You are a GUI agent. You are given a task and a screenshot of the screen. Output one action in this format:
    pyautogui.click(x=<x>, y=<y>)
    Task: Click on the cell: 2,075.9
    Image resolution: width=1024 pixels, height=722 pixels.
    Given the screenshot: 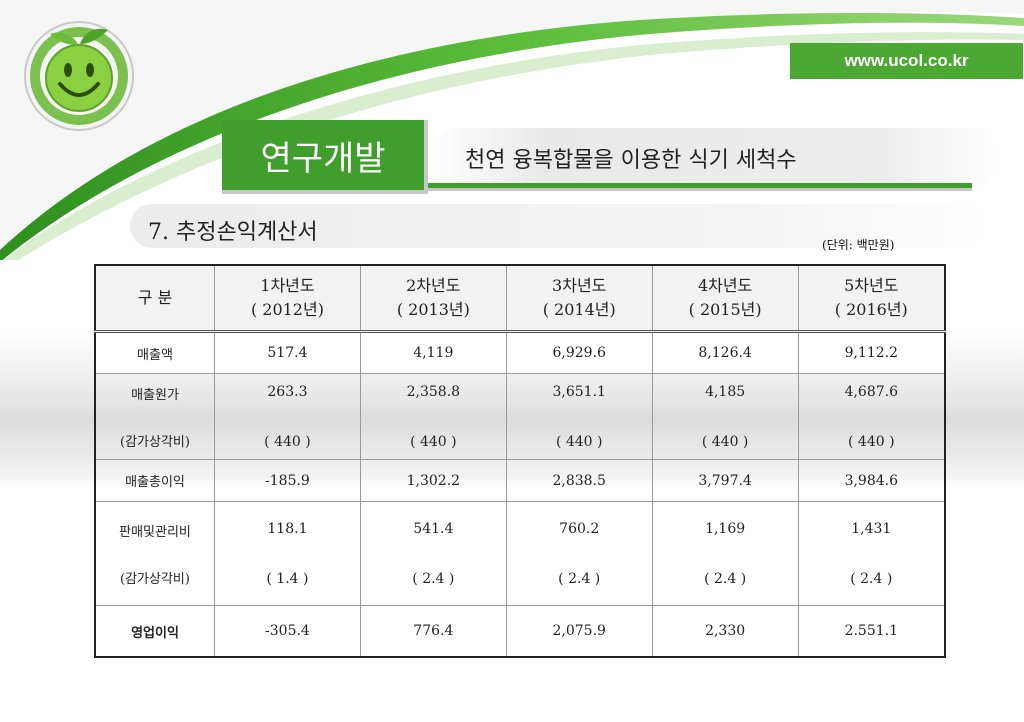 What is the action you would take?
    pyautogui.click(x=579, y=631)
    